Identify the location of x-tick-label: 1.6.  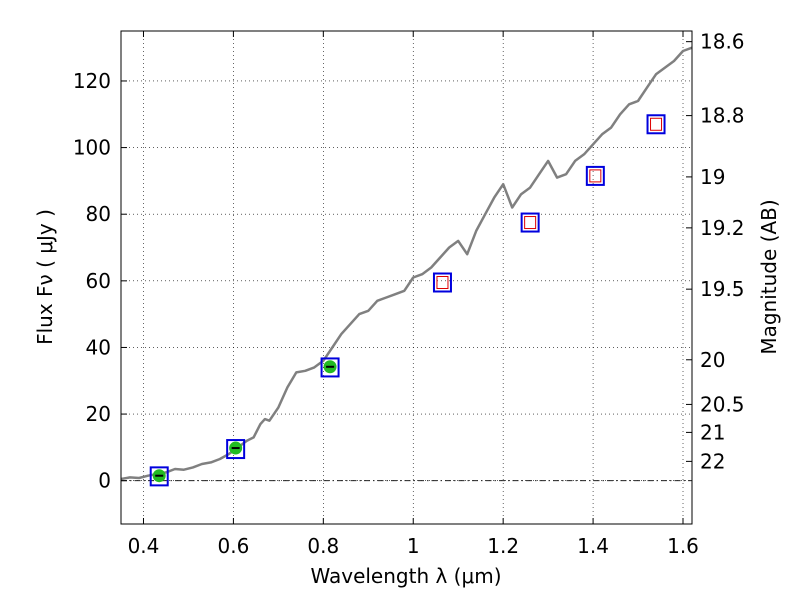
(683, 546).